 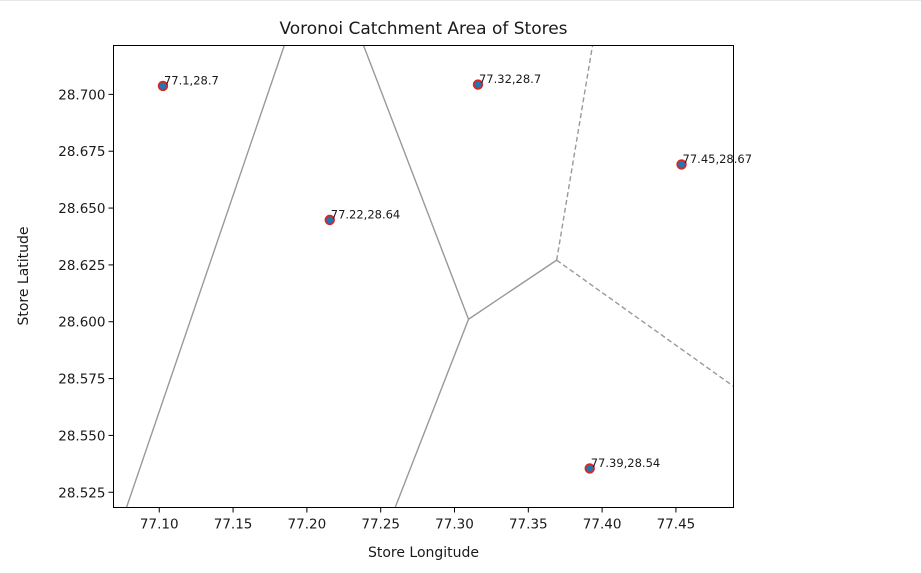 I want to click on x-tick-label: 77.20, so click(x=307, y=525).